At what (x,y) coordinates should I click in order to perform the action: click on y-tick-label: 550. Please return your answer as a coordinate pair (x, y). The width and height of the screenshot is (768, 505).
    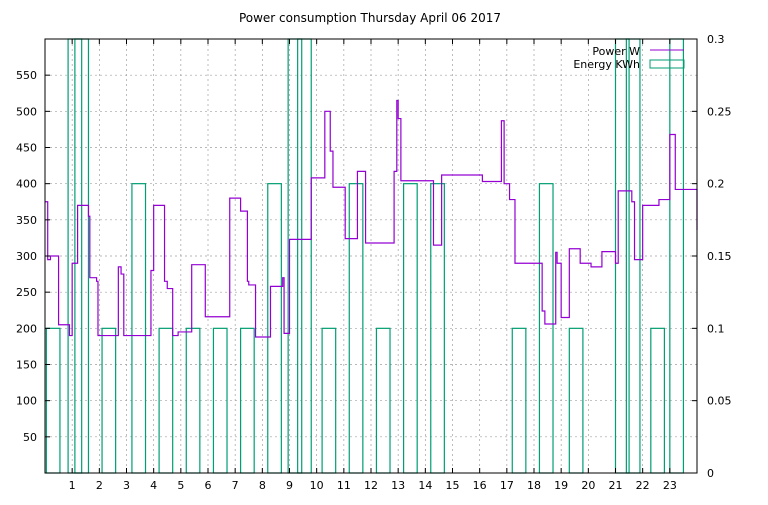
    Looking at the image, I should click on (26, 75).